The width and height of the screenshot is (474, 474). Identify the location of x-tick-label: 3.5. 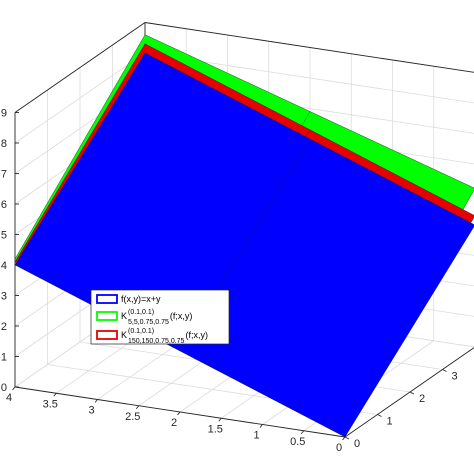
(50, 404).